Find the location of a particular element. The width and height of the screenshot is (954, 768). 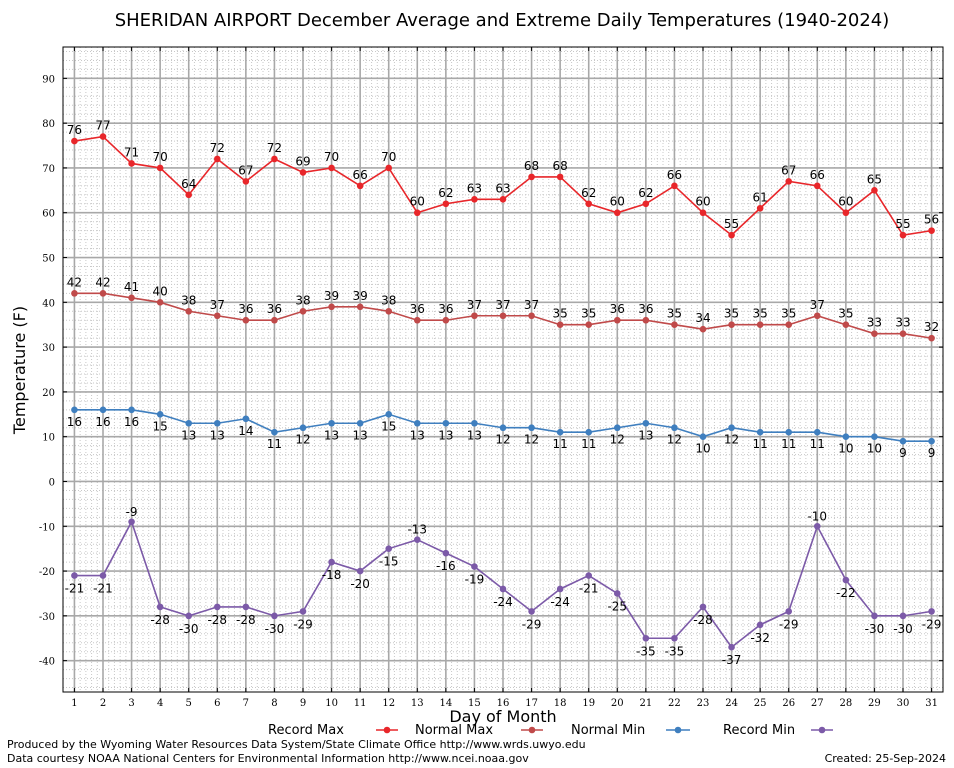

legend-marker-record-max is located at coordinates (387, 730).